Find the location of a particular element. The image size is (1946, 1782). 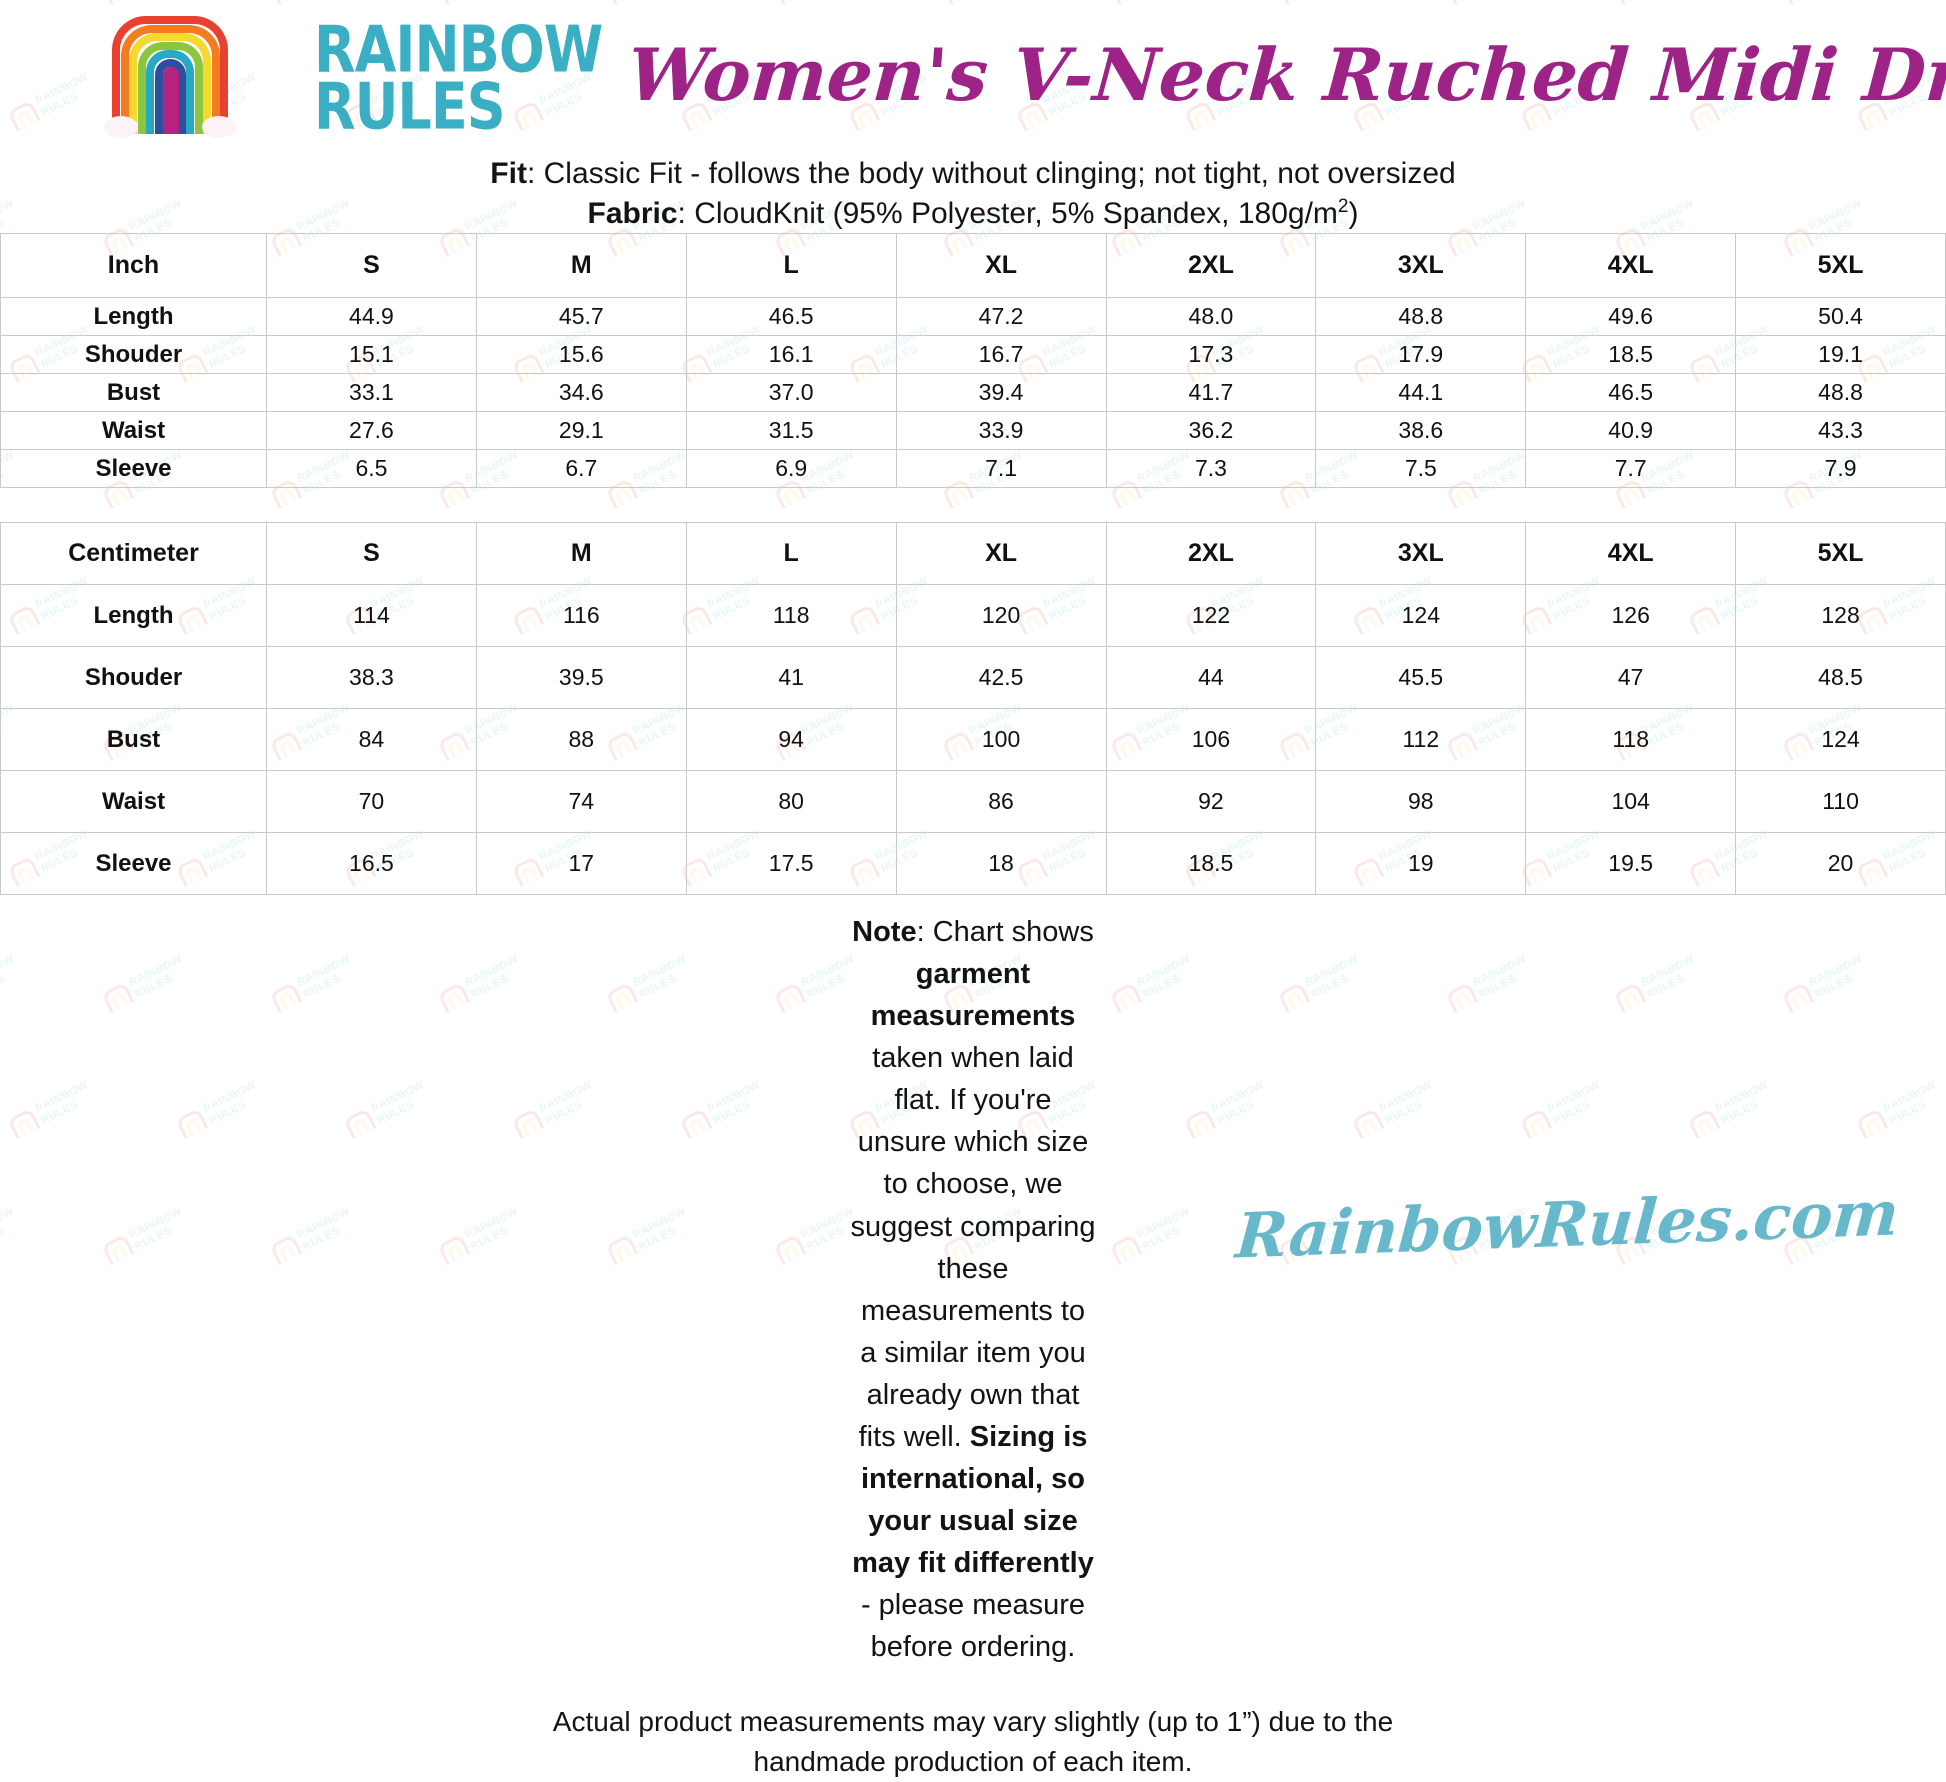

size-header-3xl: 3XL is located at coordinates (1421, 266).